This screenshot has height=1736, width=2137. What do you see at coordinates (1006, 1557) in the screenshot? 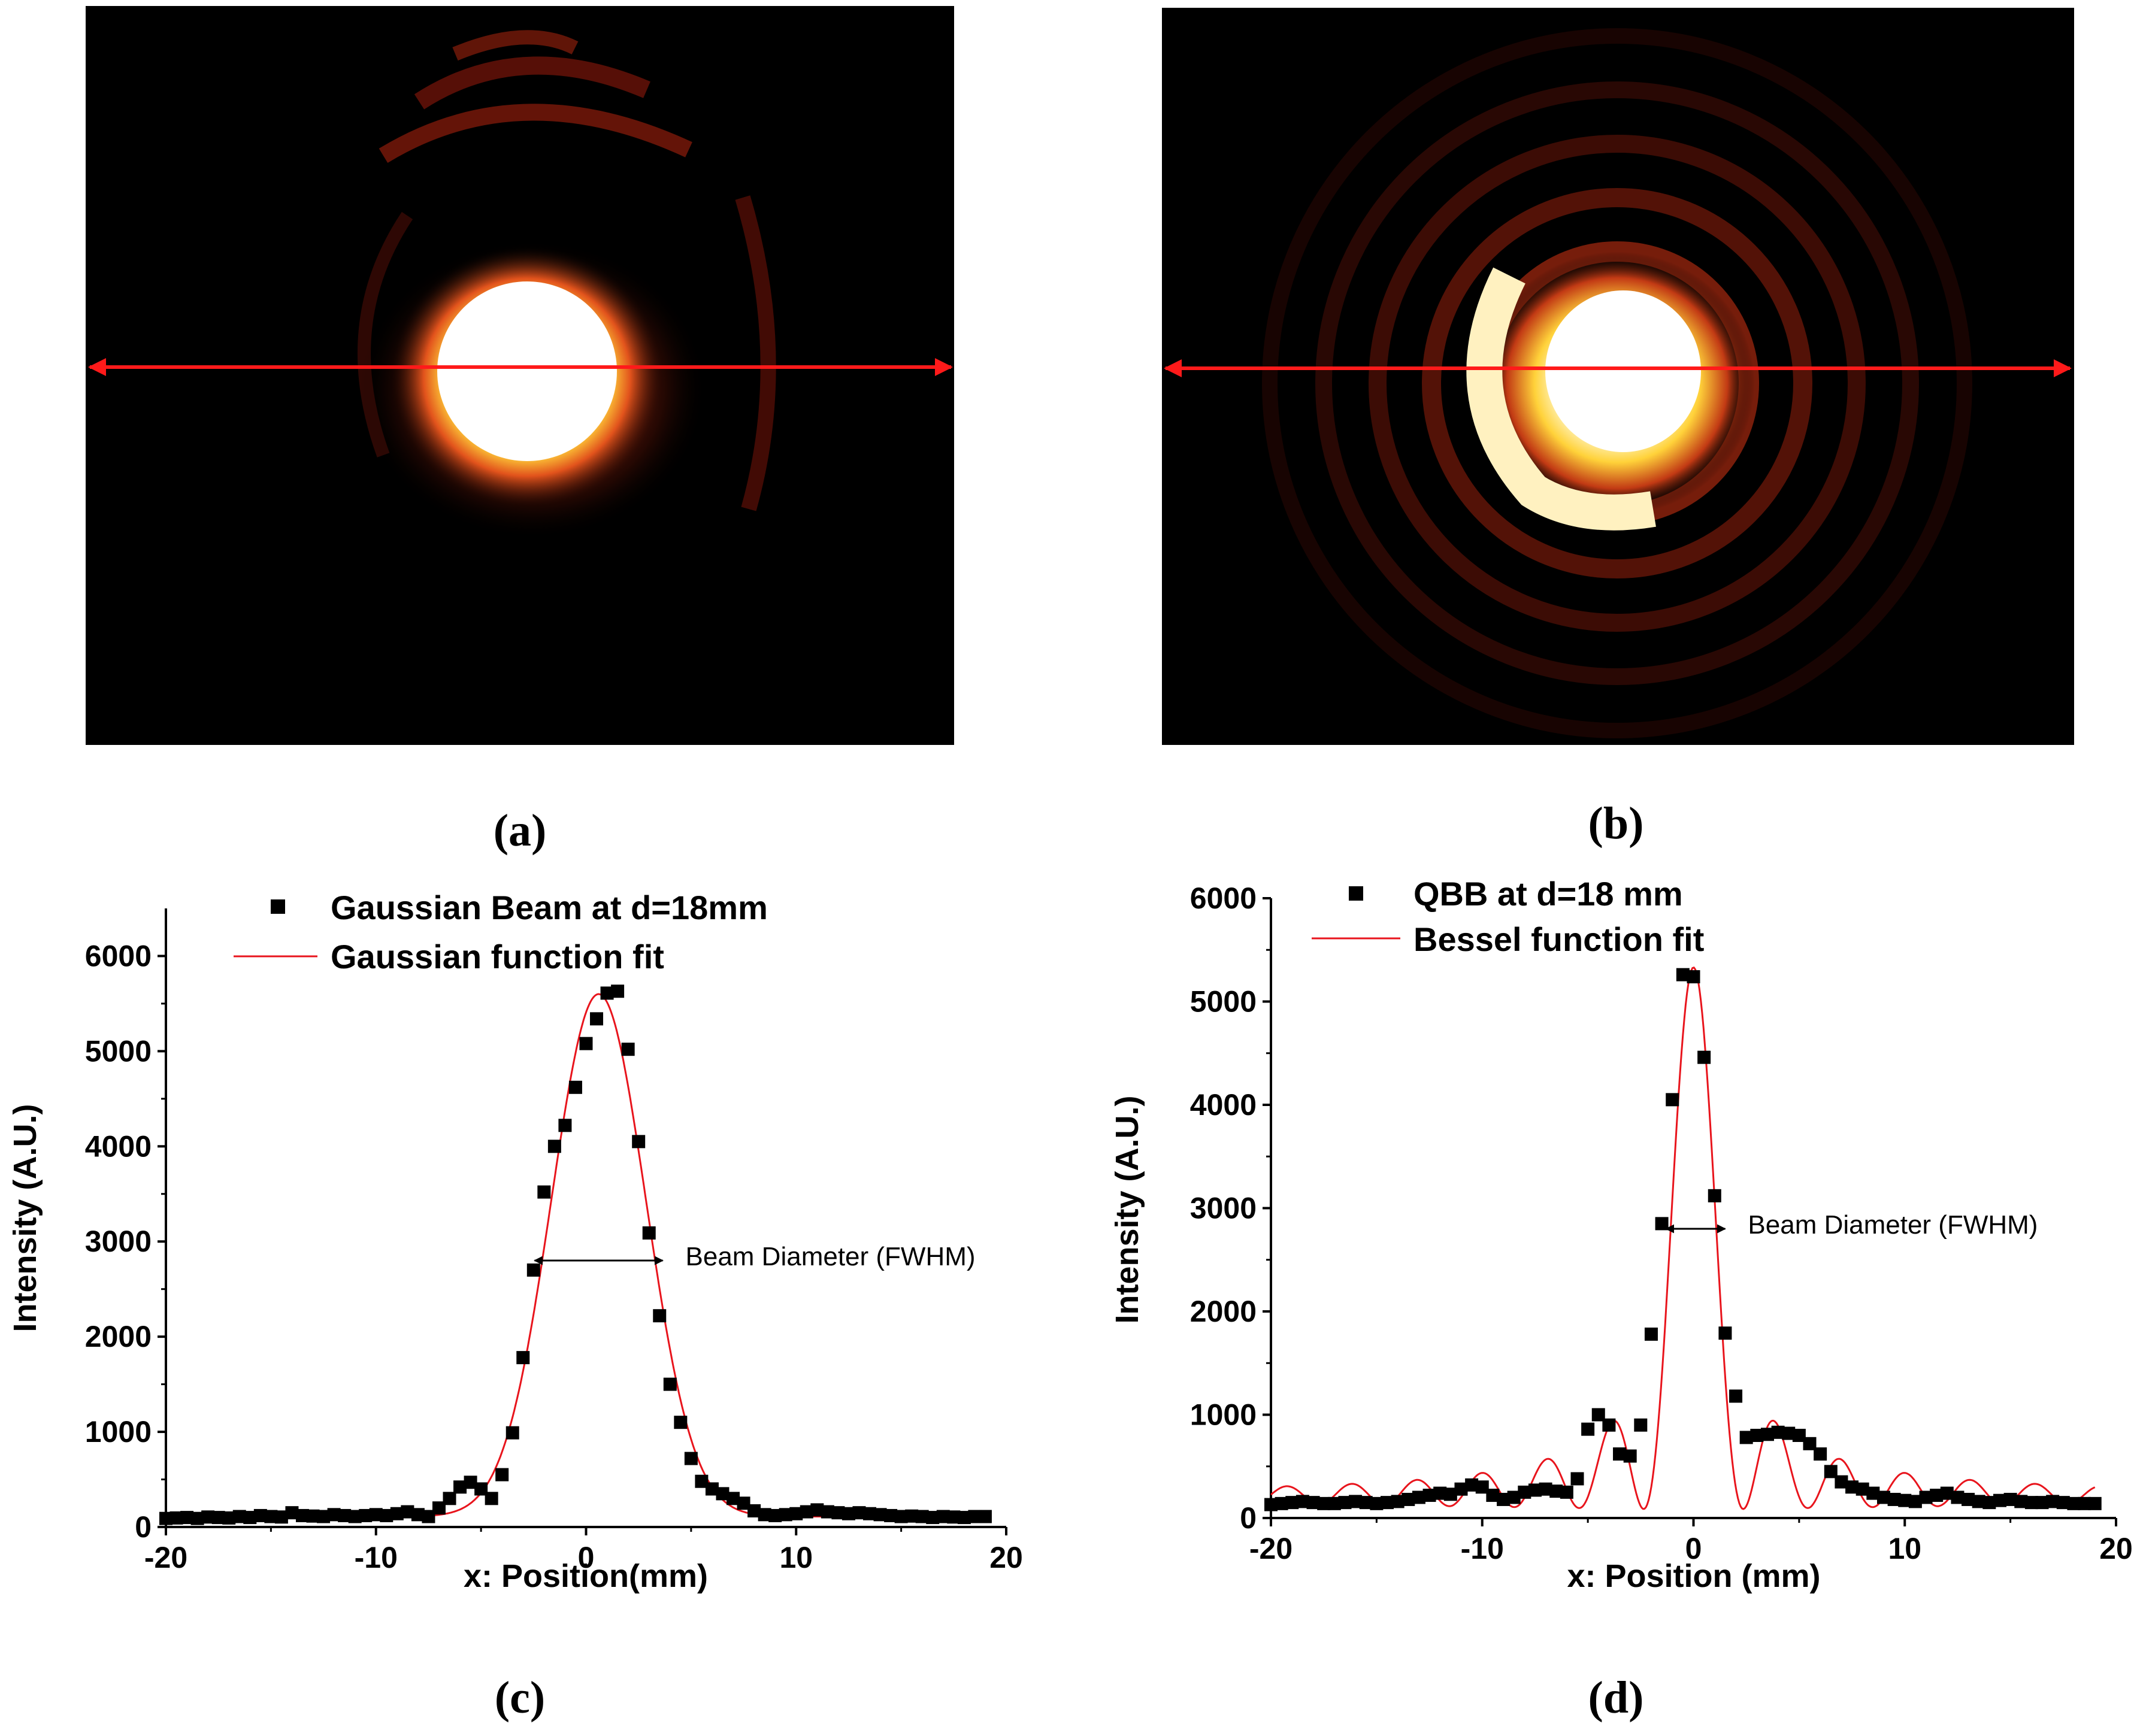
I see `chart-c-xtick-label: 20` at bounding box center [1006, 1557].